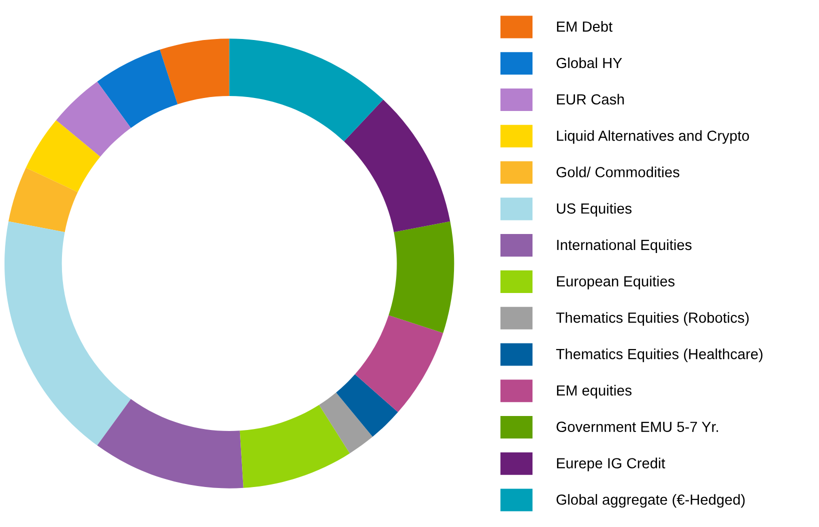  What do you see at coordinates (589, 62) in the screenshot?
I see `legend-label: Global HY` at bounding box center [589, 62].